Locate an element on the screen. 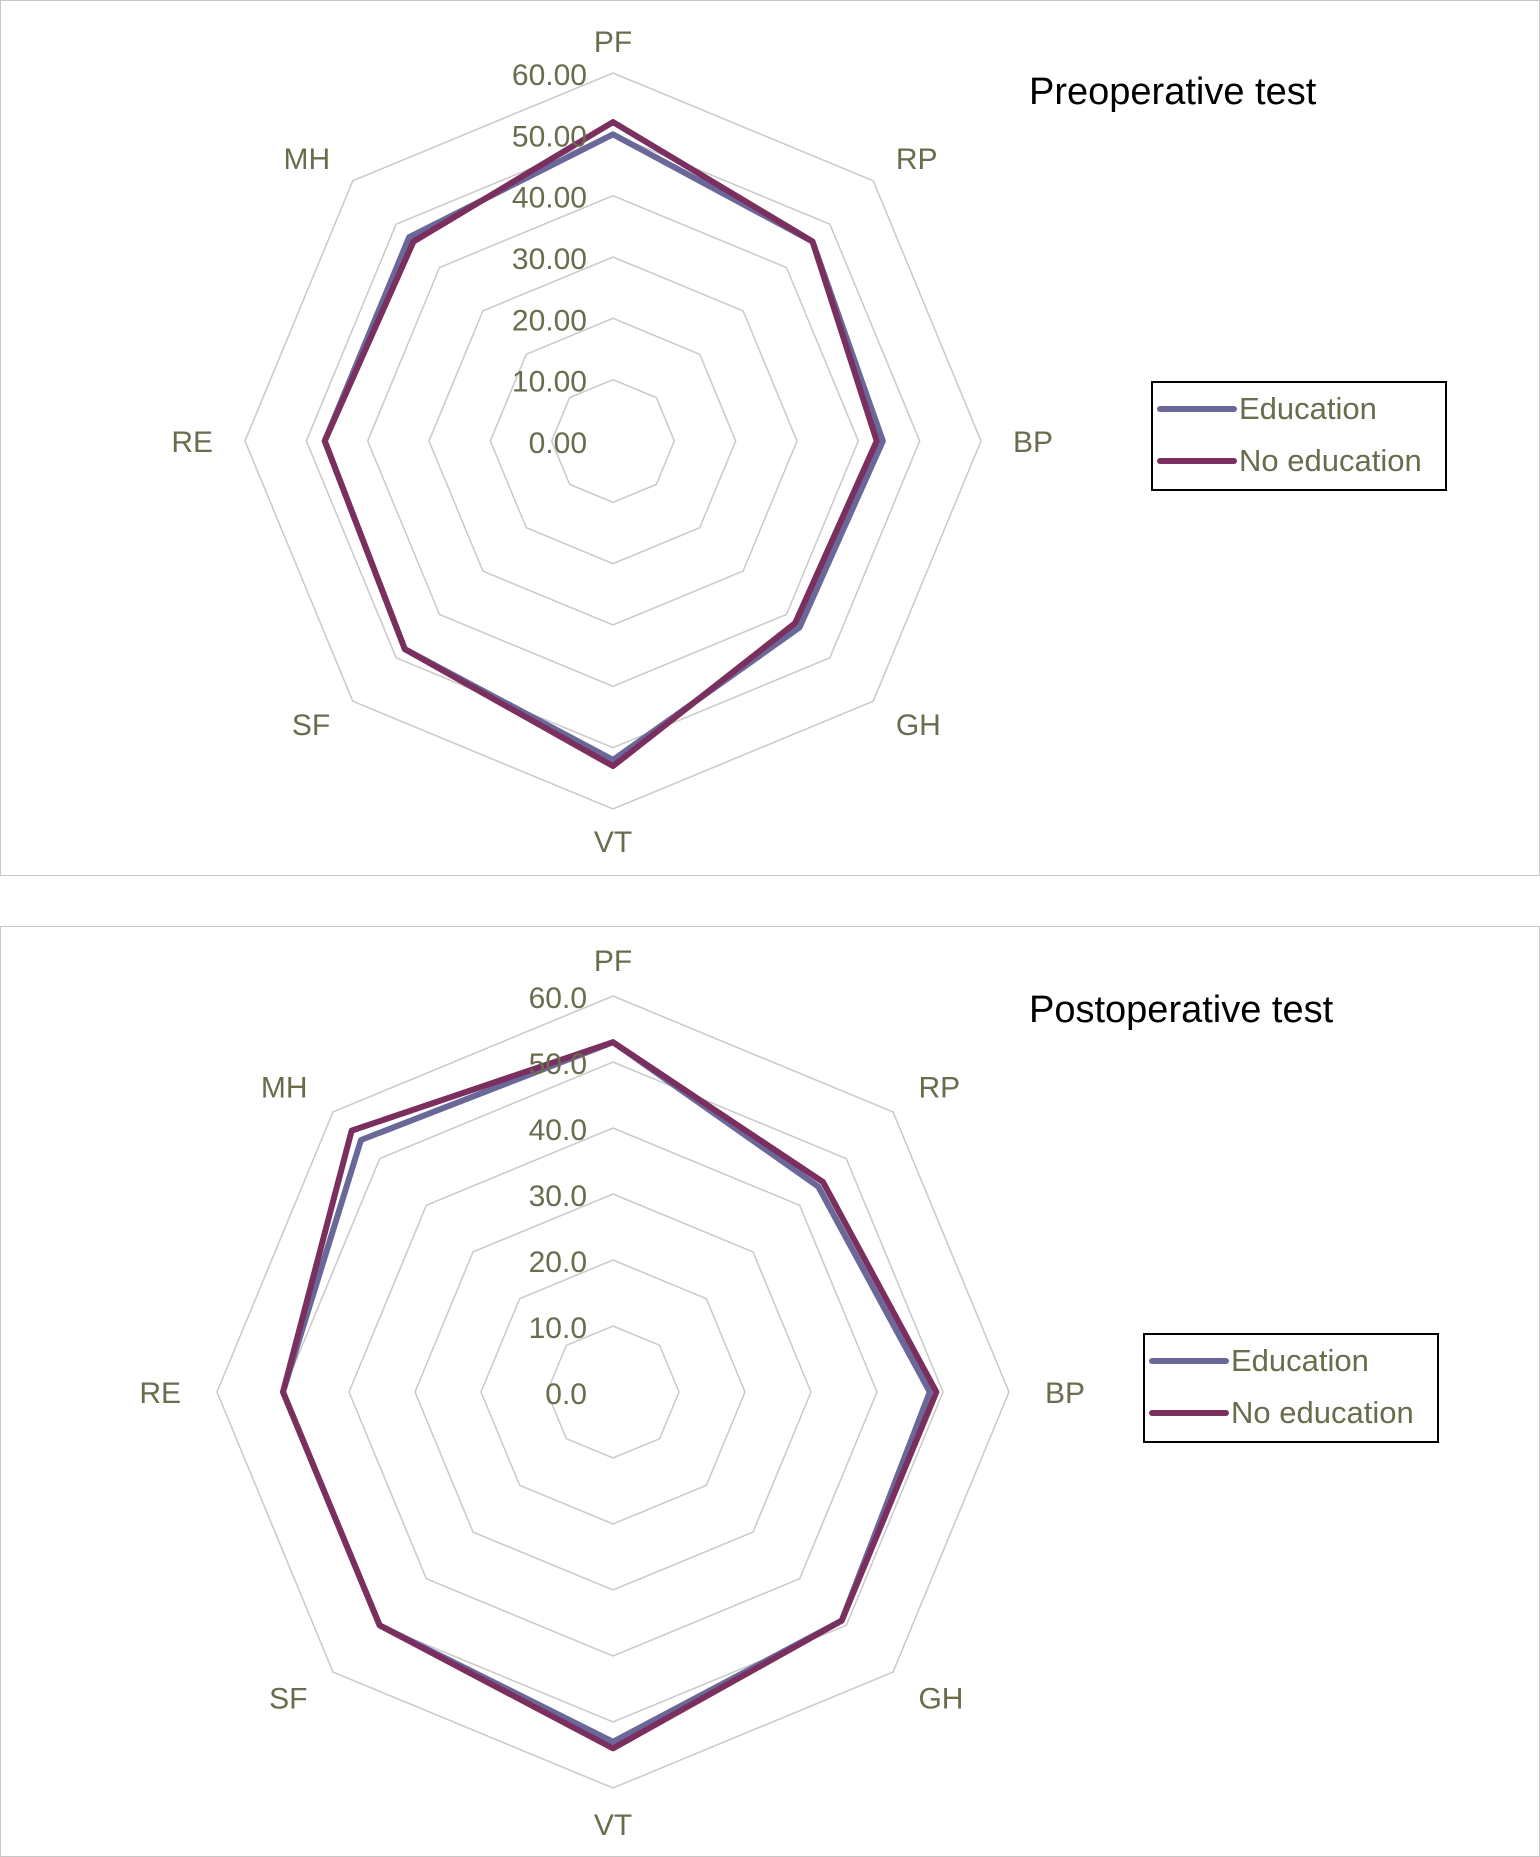 The width and height of the screenshot is (1540, 1857). tick-label: 0.00 is located at coordinates (558, 443).